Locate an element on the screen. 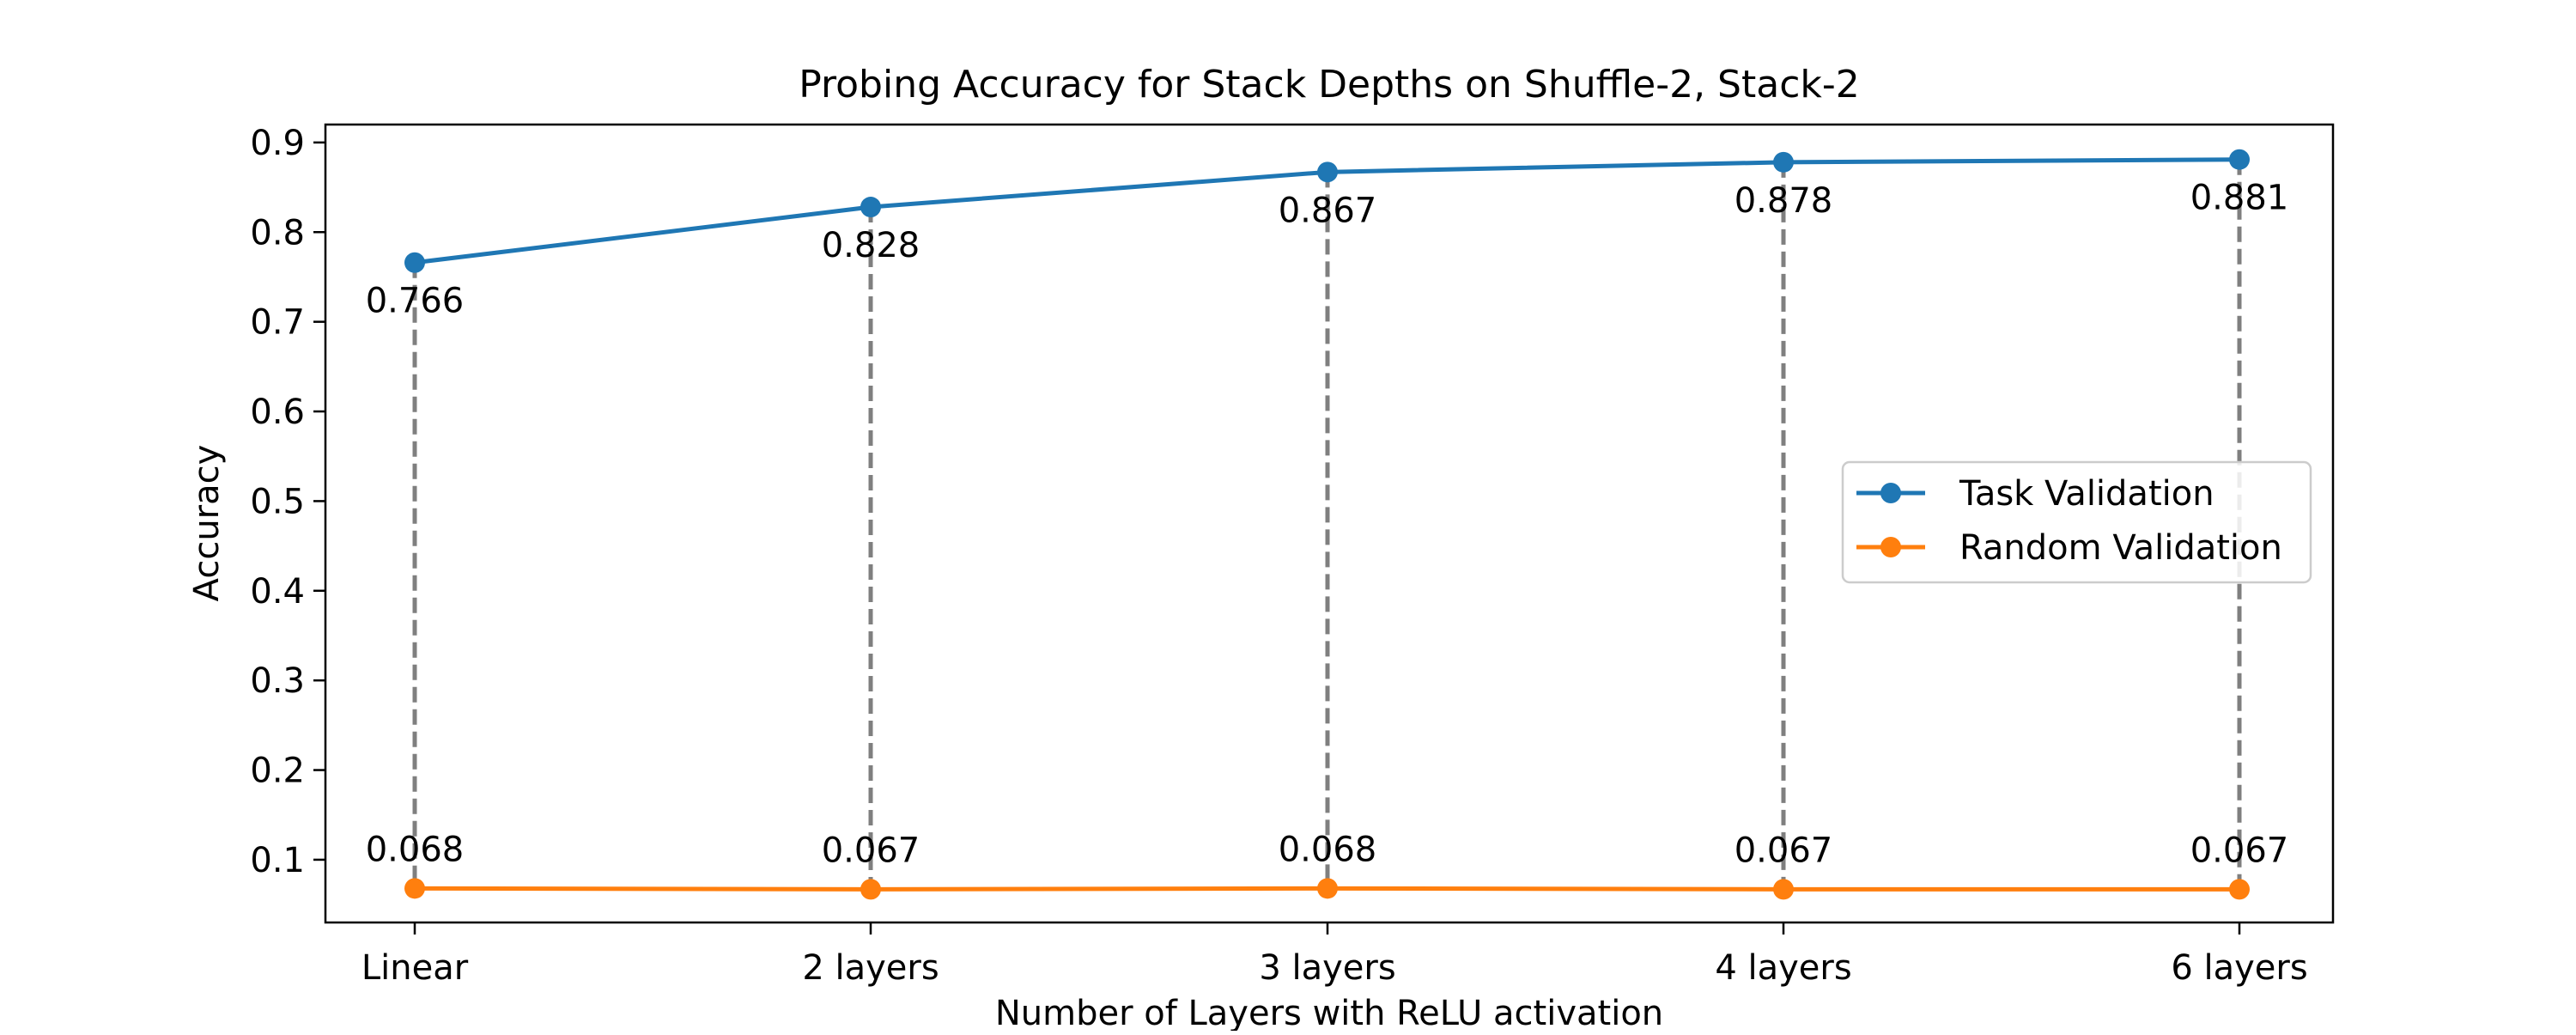 The image size is (2576, 1035). y-tick-label: 0.2 is located at coordinates (278, 771).